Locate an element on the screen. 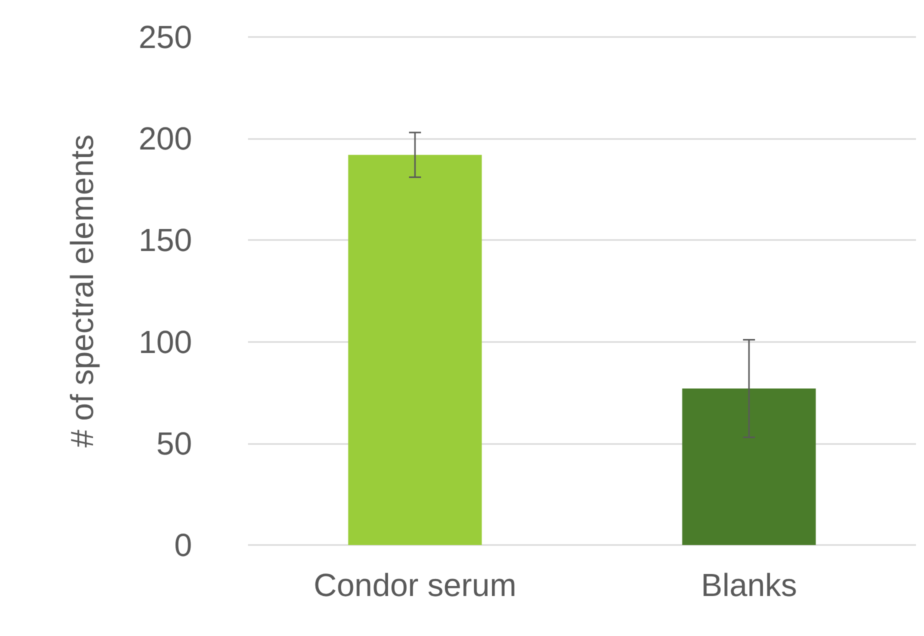 This screenshot has width=924, height=636. y-tick-label: 0 is located at coordinates (183, 545).